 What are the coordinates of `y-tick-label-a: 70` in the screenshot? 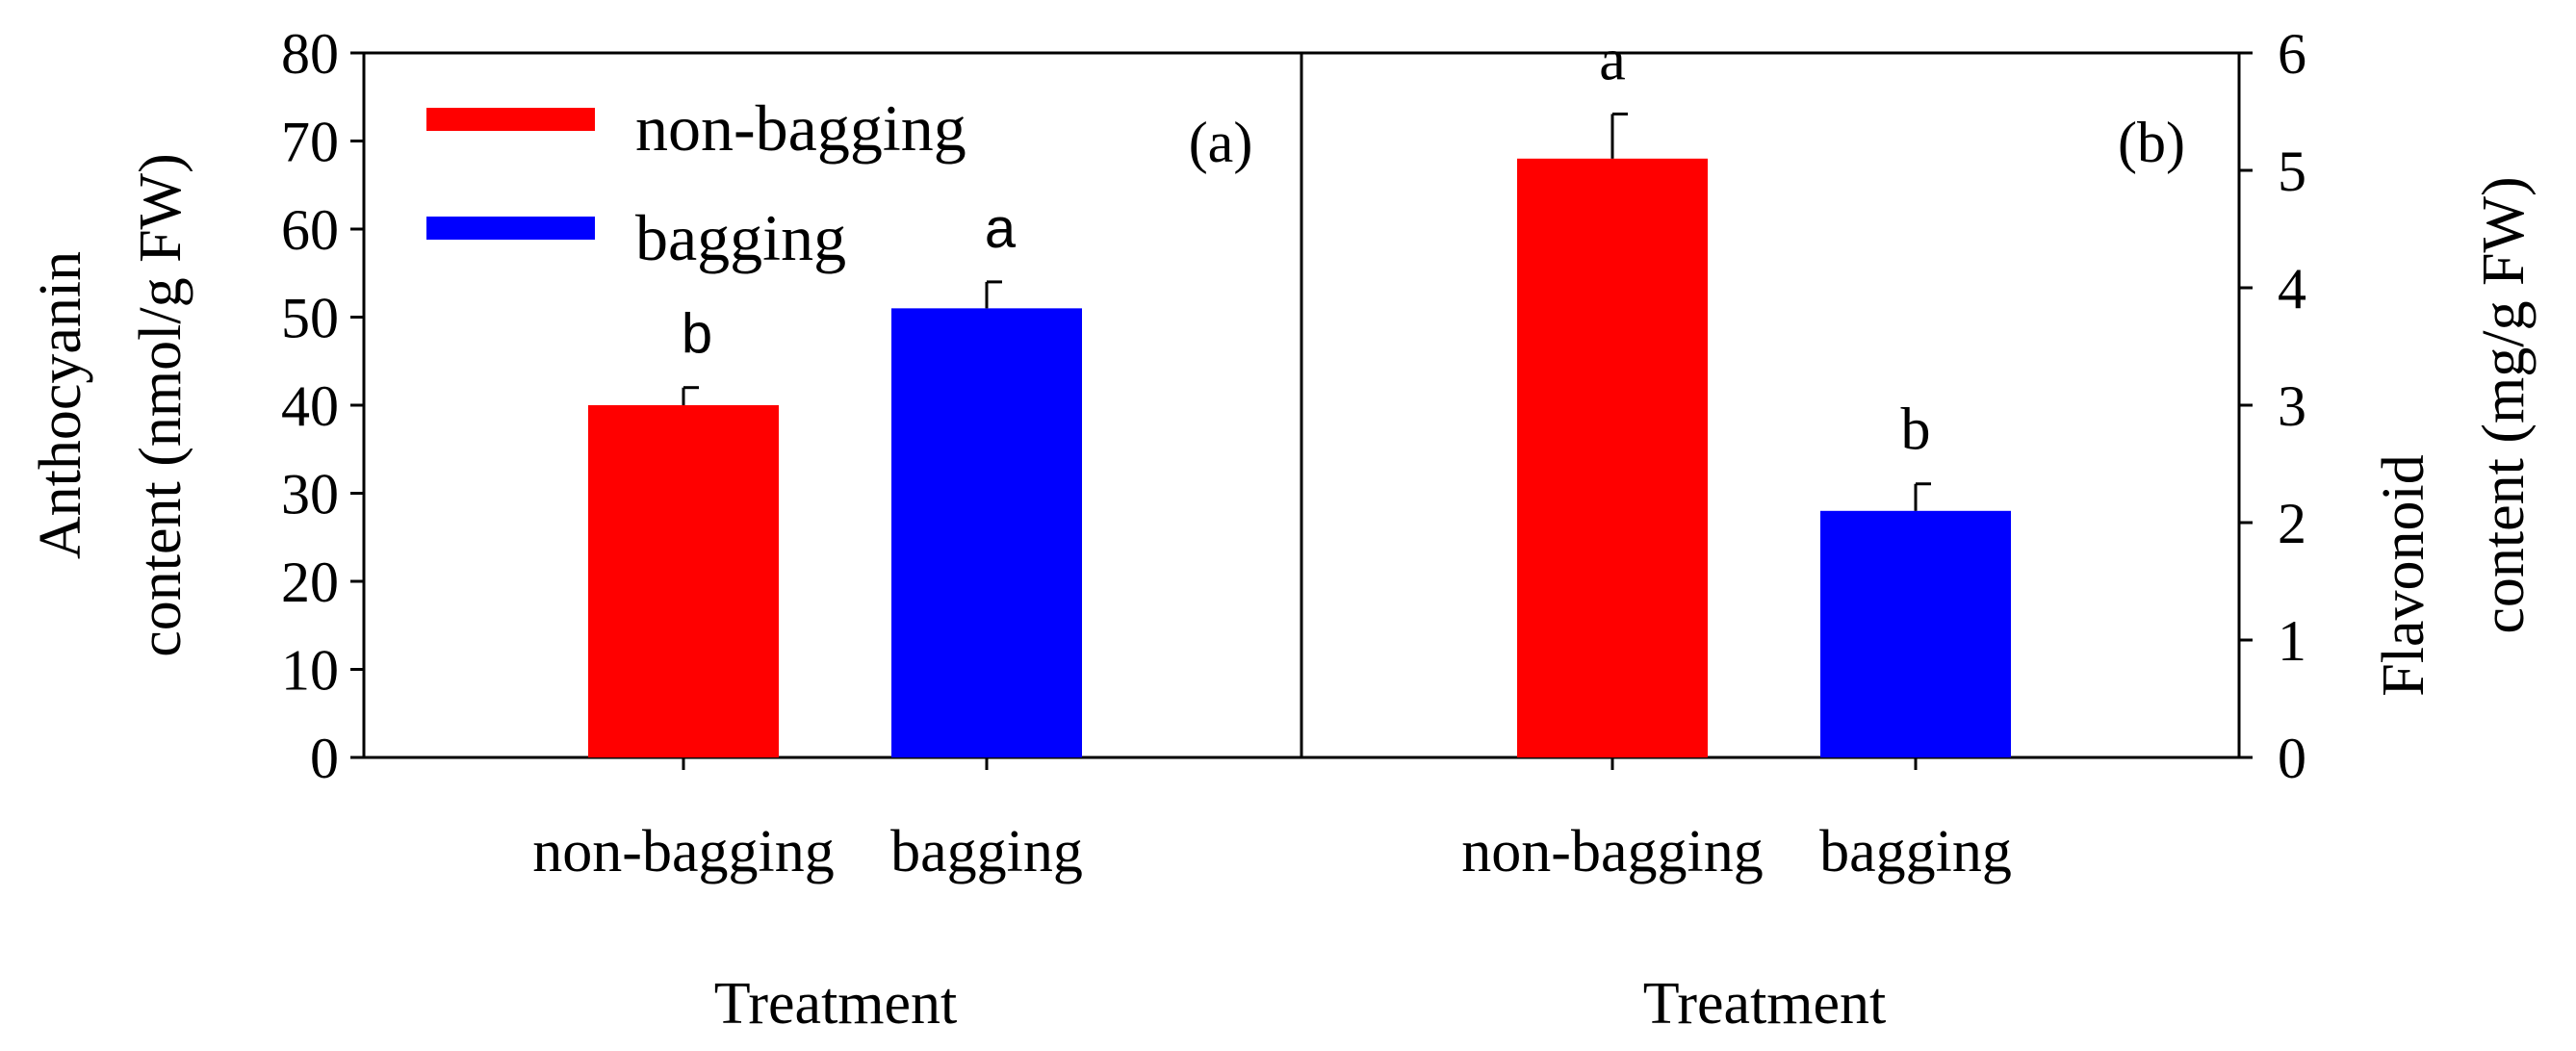 It's located at (310, 142).